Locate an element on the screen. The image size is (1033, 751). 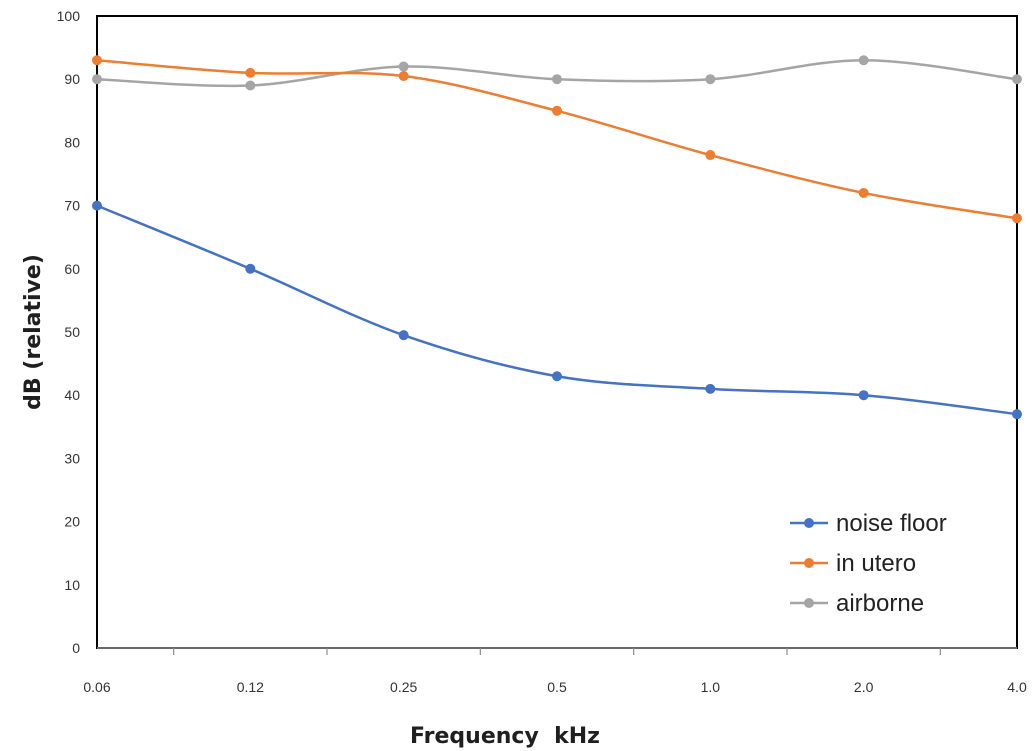
x-tick-label: 0.25 is located at coordinates (403, 687).